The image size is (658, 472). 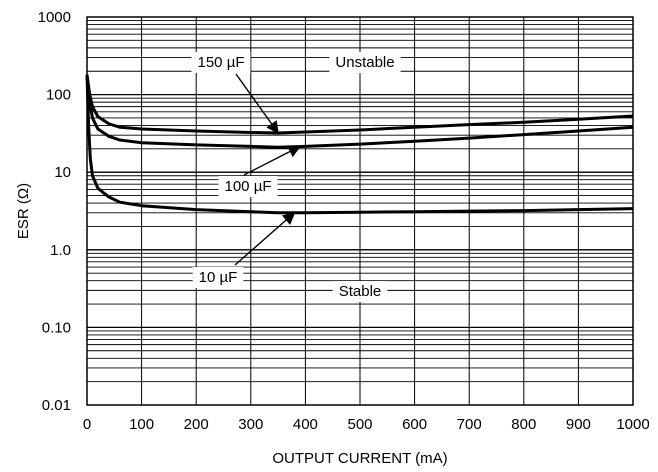 What do you see at coordinates (359, 458) in the screenshot?
I see `x-axis-title: OUTPUT CURRENT (mA)` at bounding box center [359, 458].